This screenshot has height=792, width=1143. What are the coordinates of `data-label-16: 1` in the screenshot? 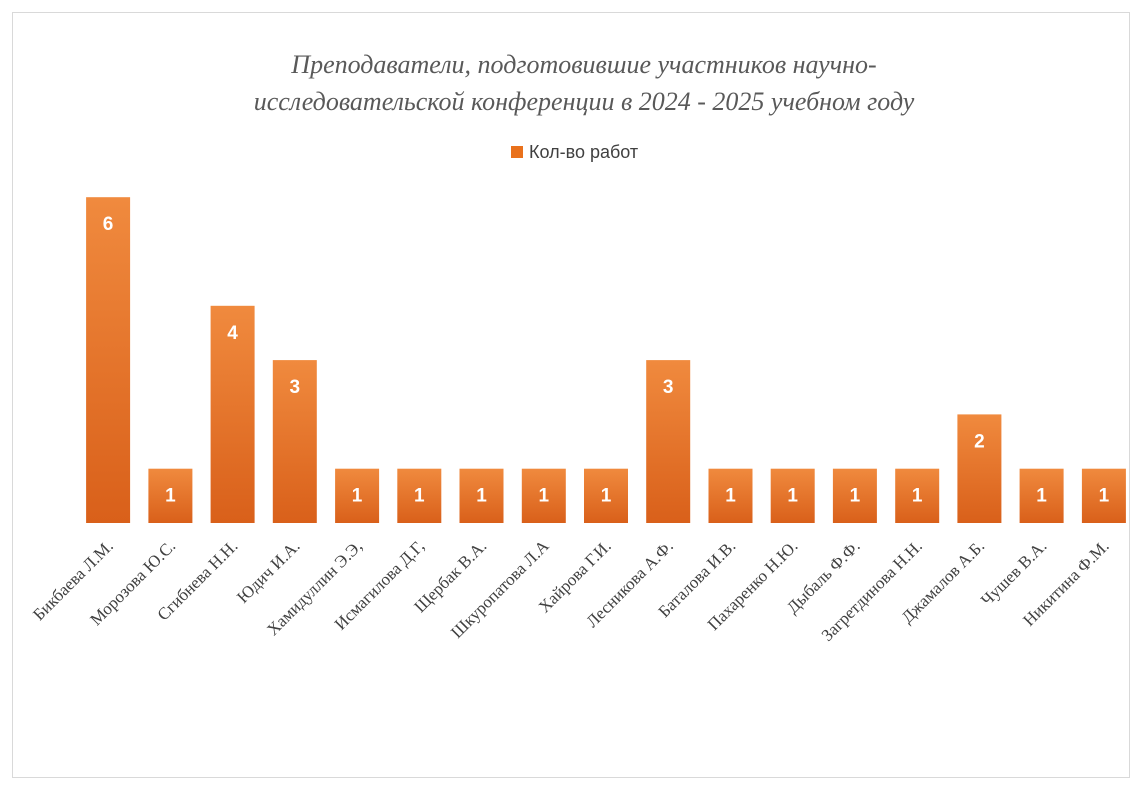 It's located at (1041, 496).